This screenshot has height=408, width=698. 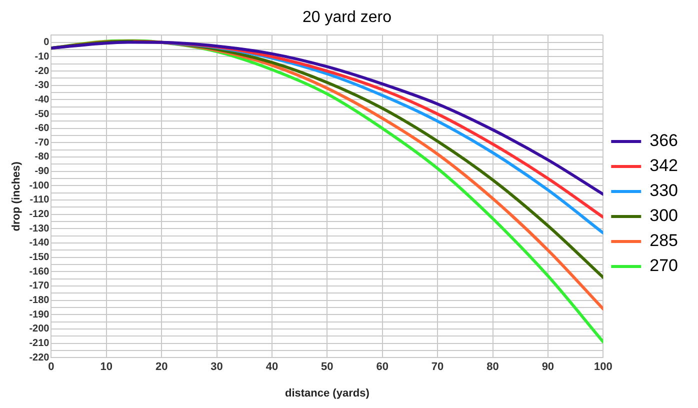 What do you see at coordinates (42, 56) in the screenshot?
I see `y-tick-label: -10` at bounding box center [42, 56].